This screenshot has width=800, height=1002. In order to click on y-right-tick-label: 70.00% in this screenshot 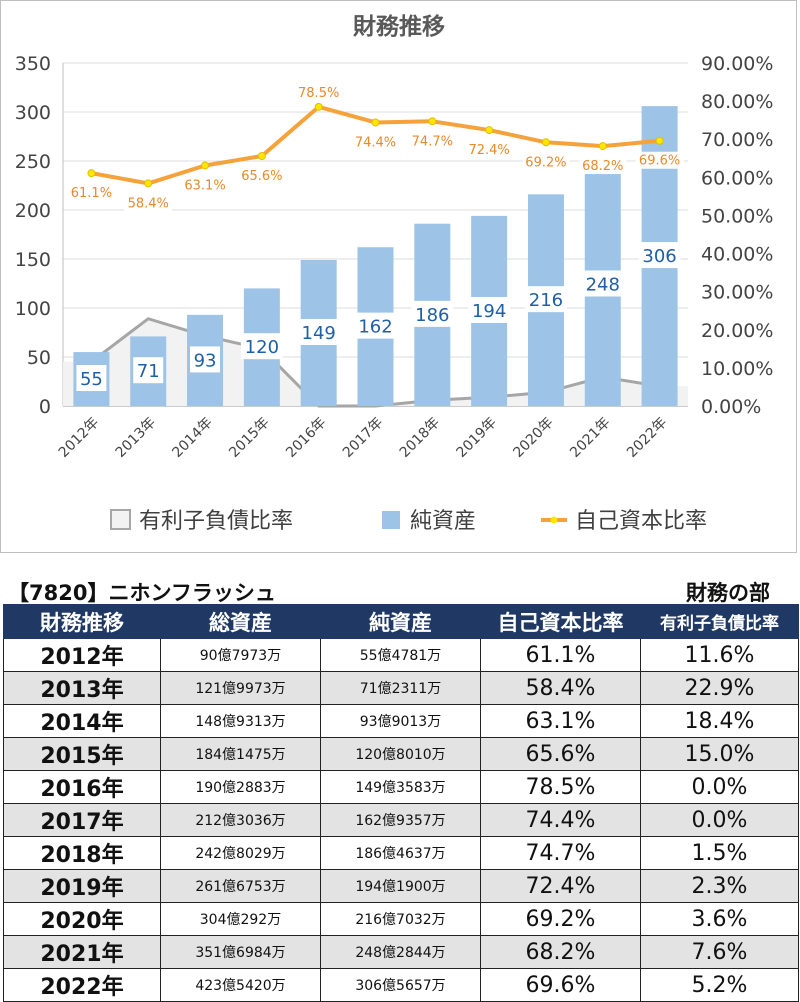, I will do `click(737, 140)`.